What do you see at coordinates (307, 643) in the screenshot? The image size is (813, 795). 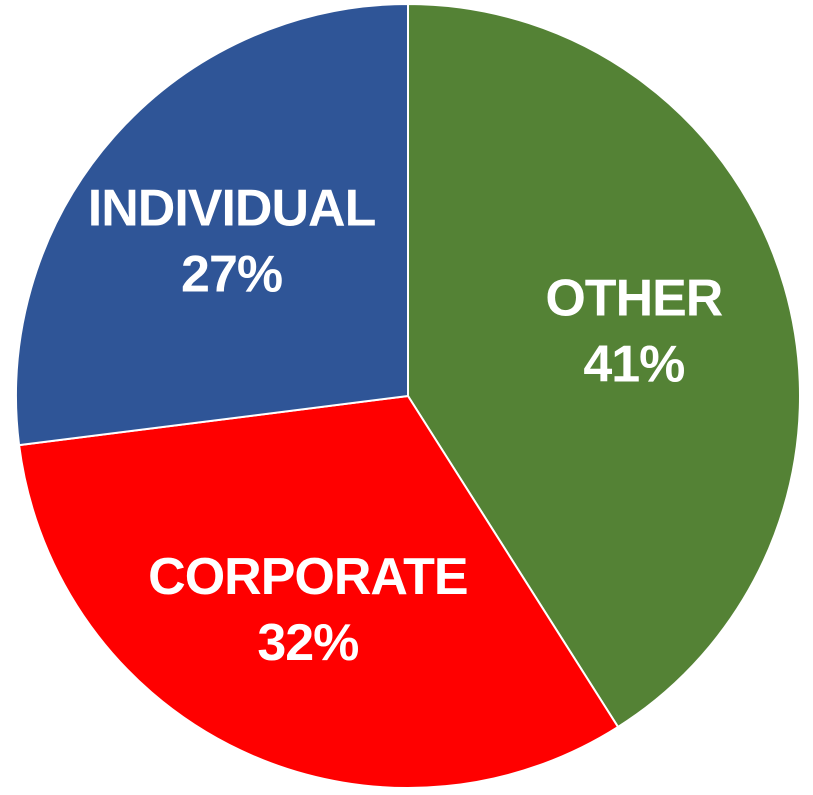 I see `slice-value-corporate: 32%` at bounding box center [307, 643].